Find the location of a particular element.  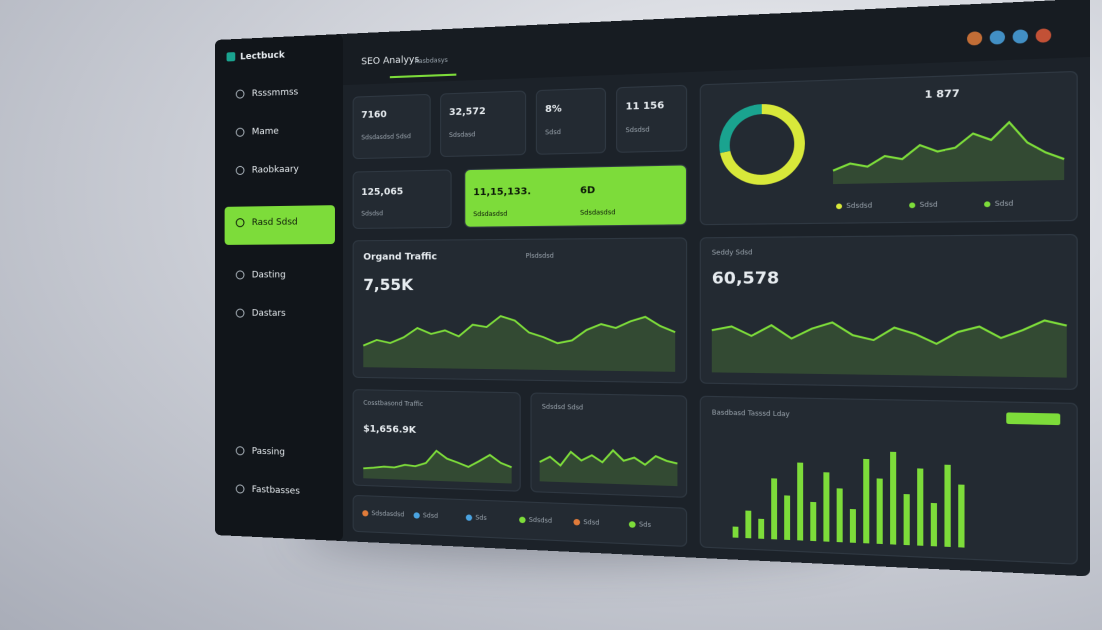

stat-label: Sdsdsd is located at coordinates (638, 130).